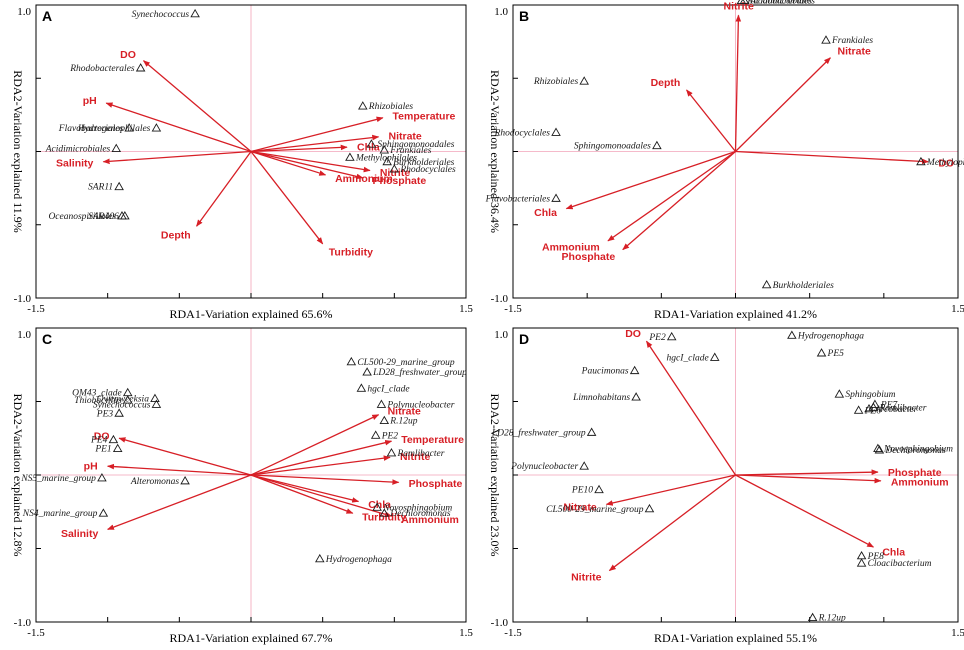  I want to click on vector-label-temperature: Temperature, so click(424, 116).